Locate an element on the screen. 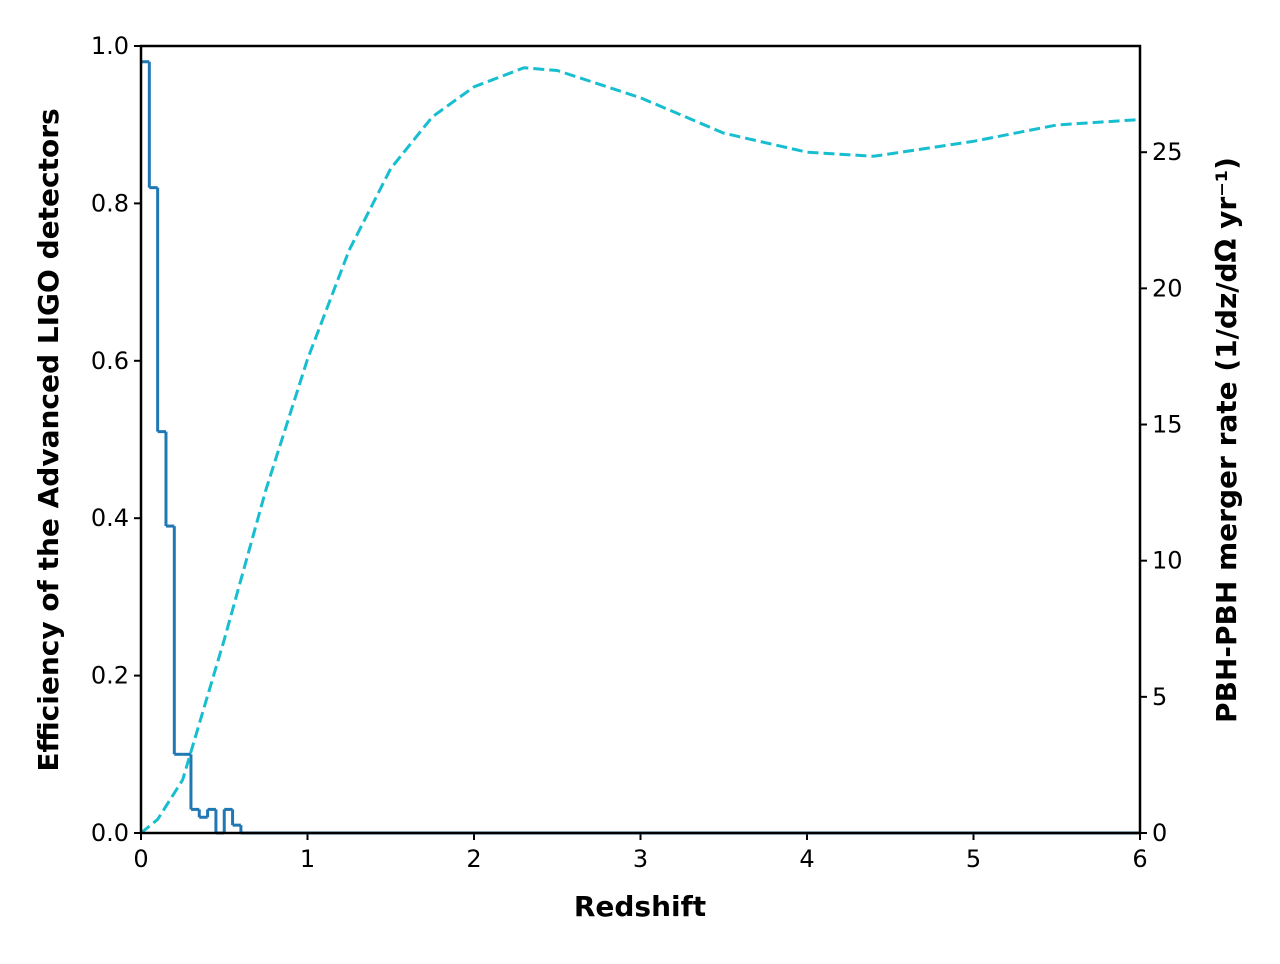 Image resolution: width=1280 pixels, height=964 pixels. y2-tick-label: 10 is located at coordinates (1167, 561).